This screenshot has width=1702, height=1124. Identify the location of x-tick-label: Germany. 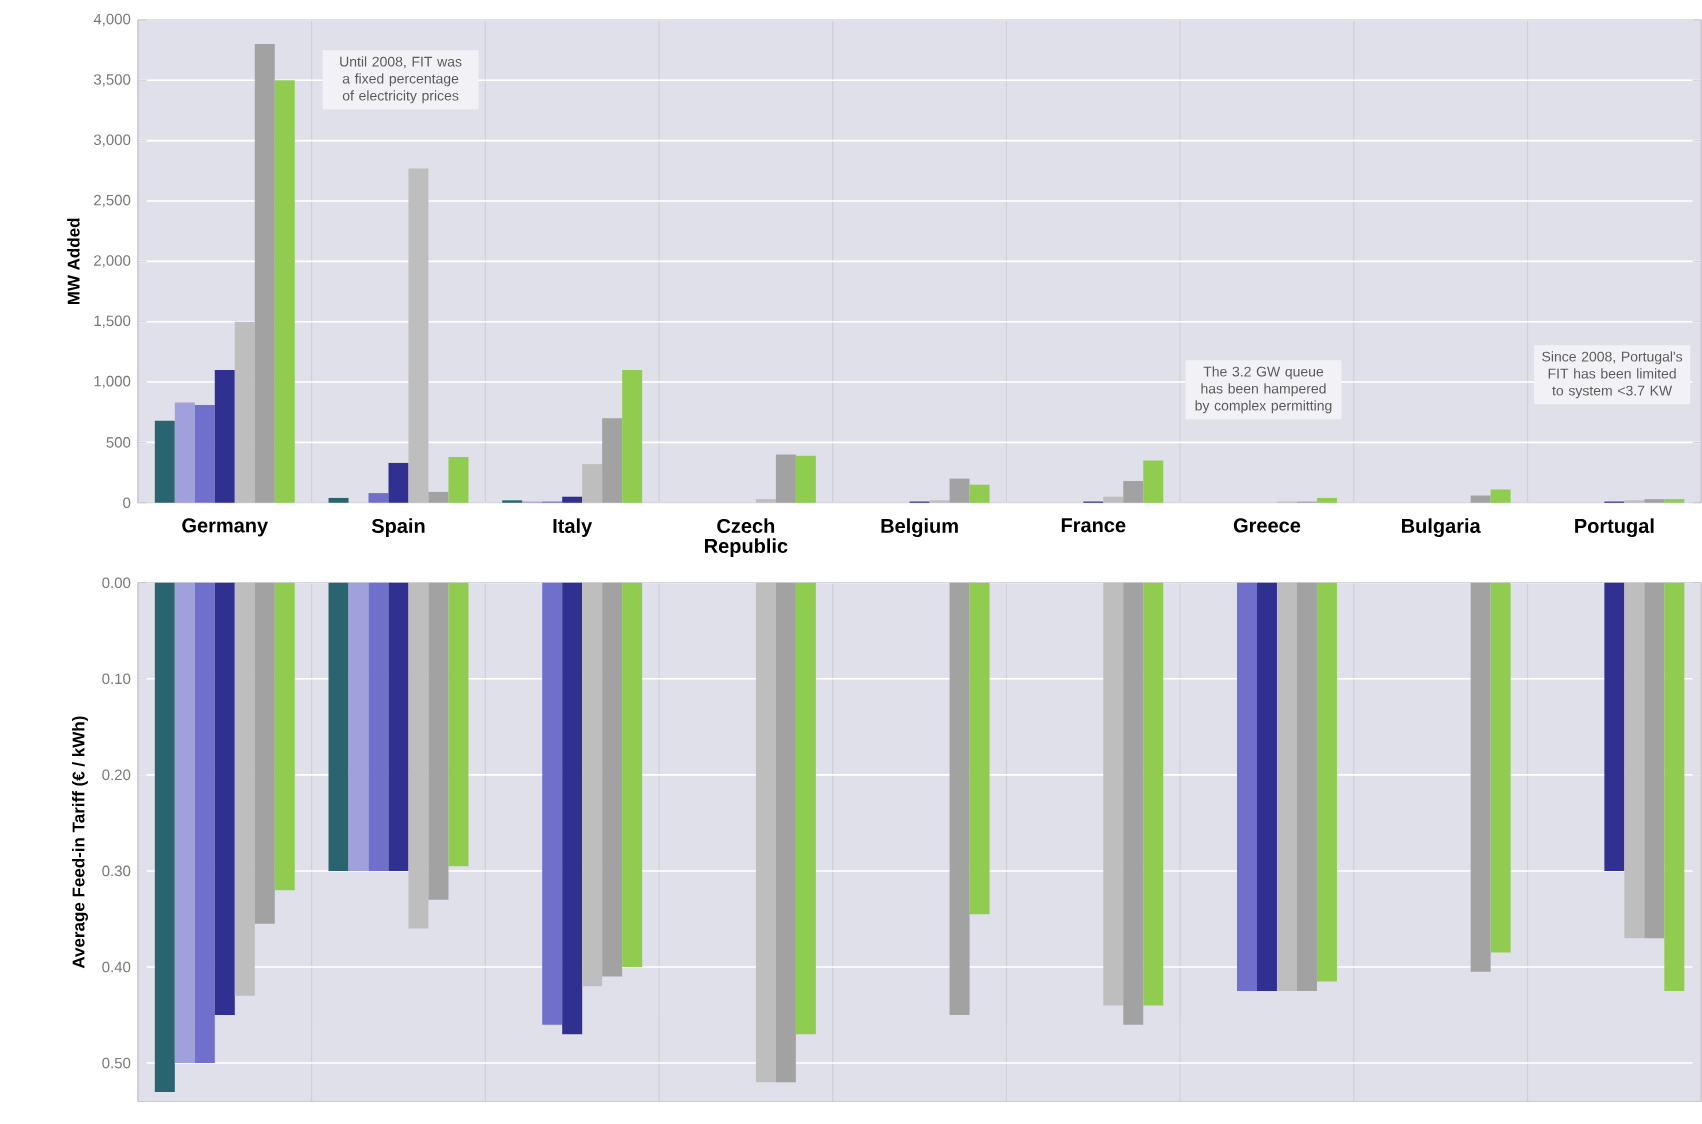
(225, 527).